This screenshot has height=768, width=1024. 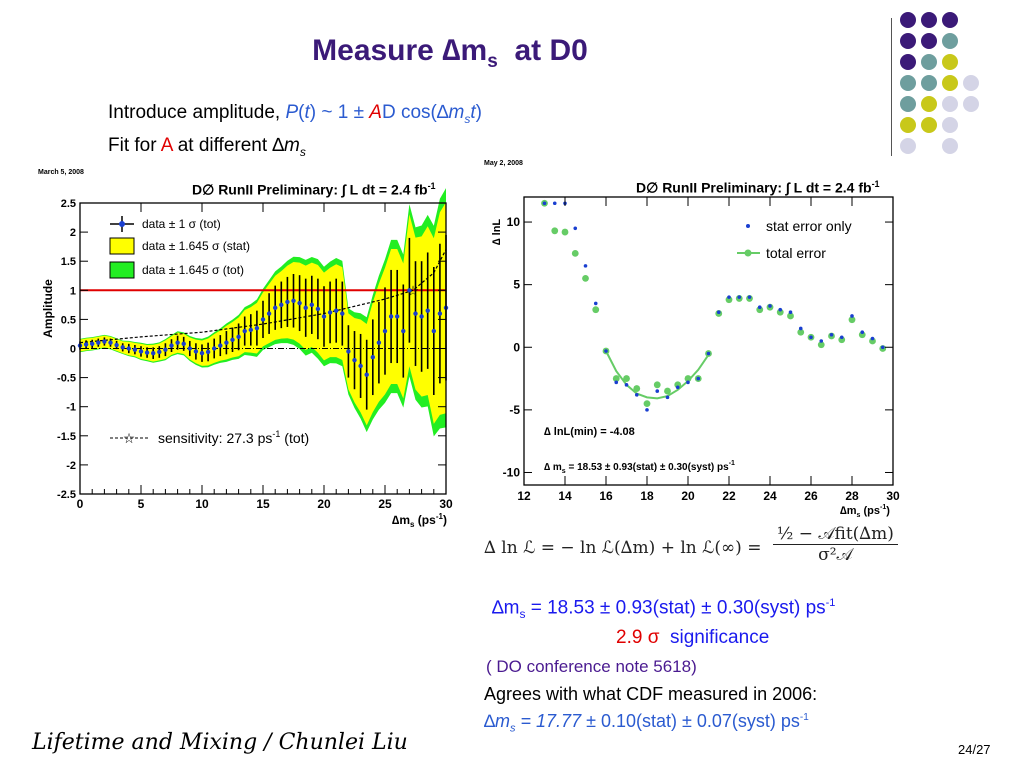 I want to click on y-axis-label: ∆ lnL, so click(x=497, y=232).